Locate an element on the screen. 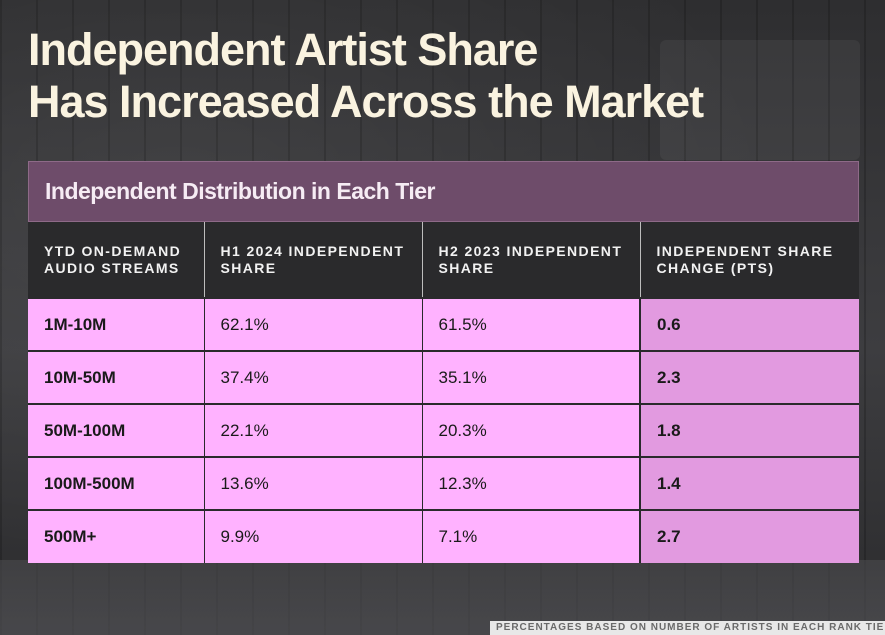 This screenshot has height=635, width=885. tier-label: 1M-10M is located at coordinates (116, 324).